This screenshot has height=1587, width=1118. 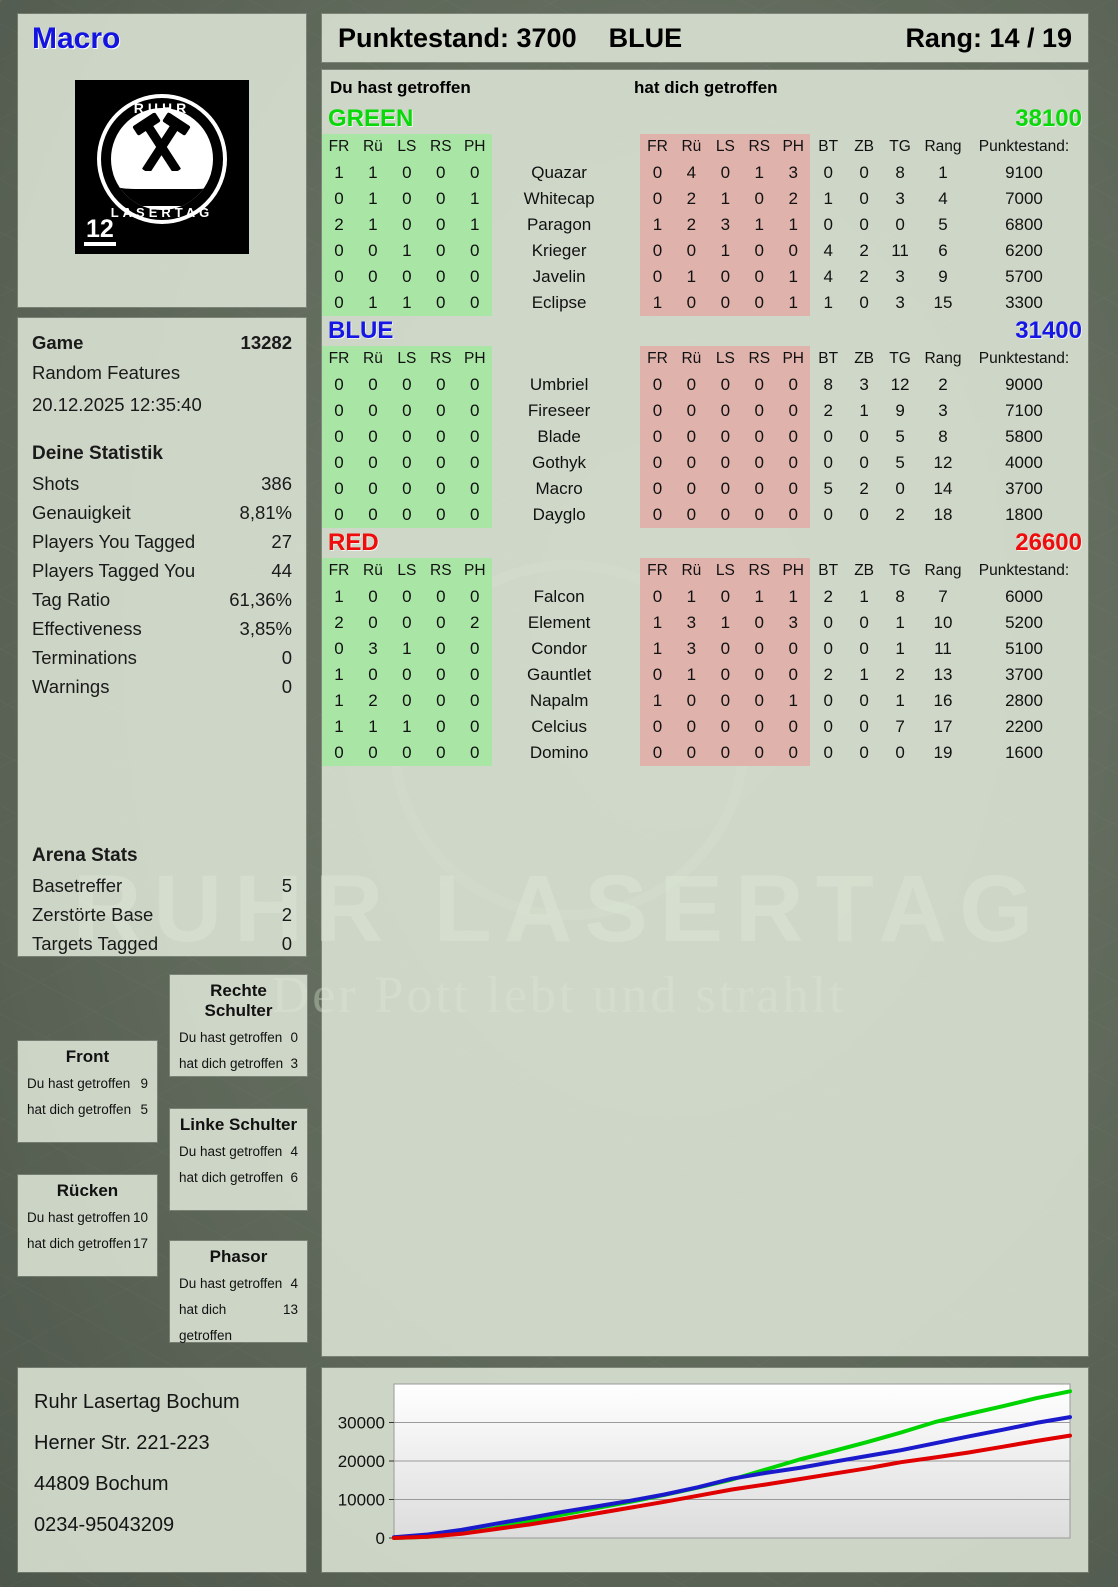 I want to click on cell-rang: 6, so click(x=943, y=250).